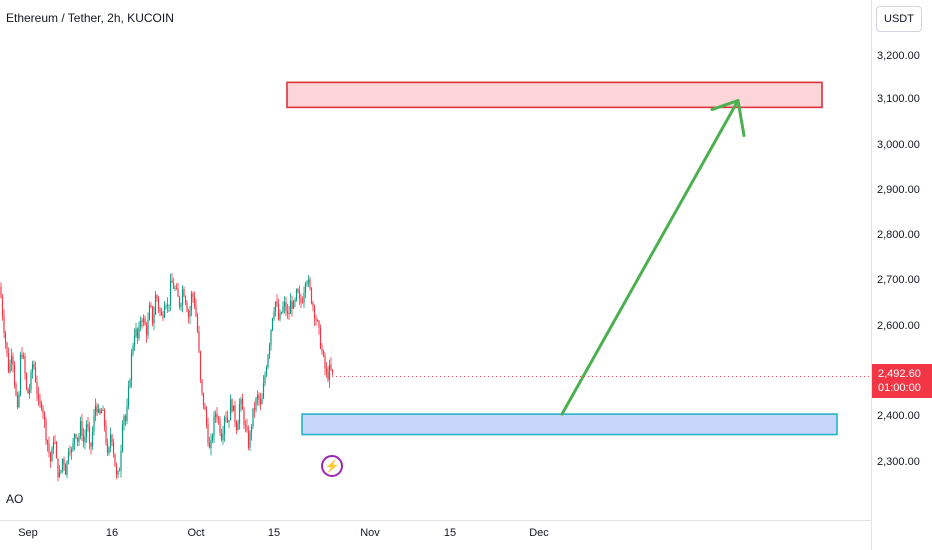  What do you see at coordinates (332, 466) in the screenshot?
I see `lightning-icon: ⚡` at bounding box center [332, 466].